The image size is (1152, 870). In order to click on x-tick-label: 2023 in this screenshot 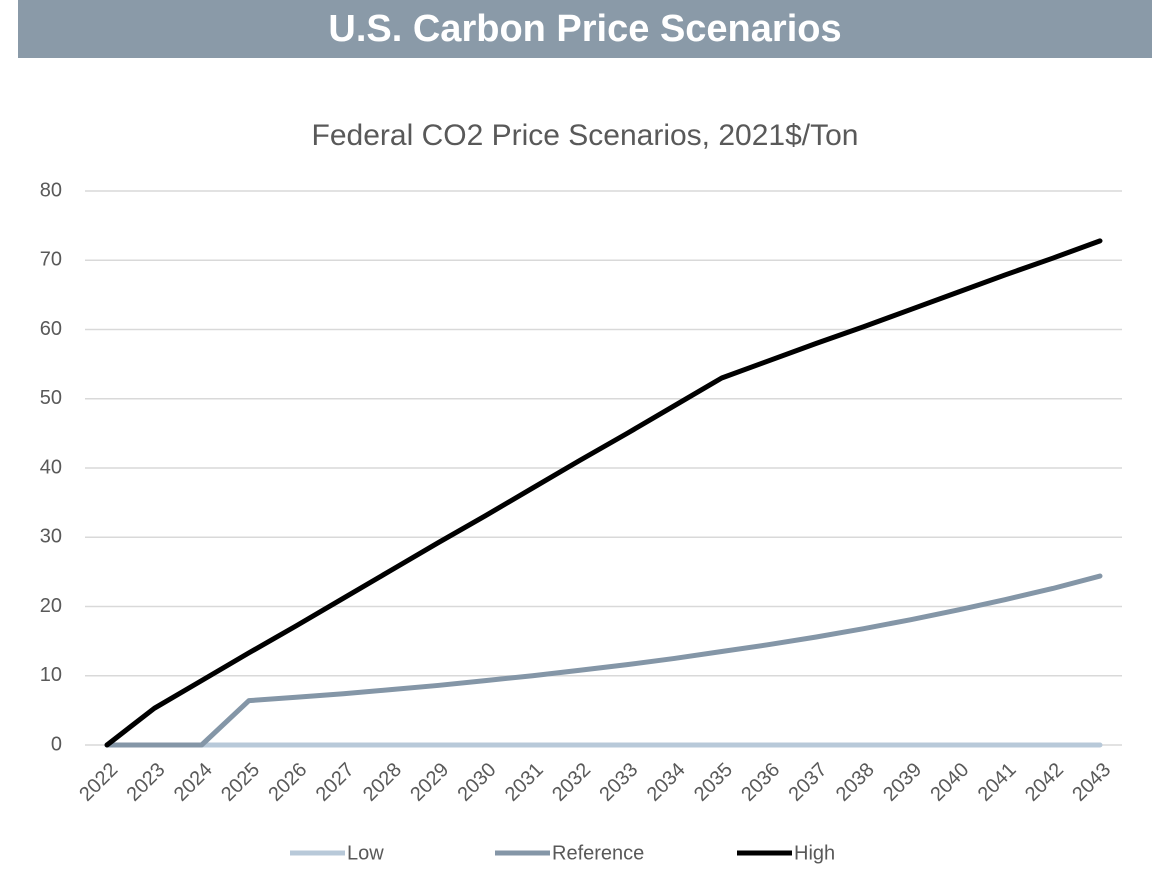, I will do `click(146, 782)`.